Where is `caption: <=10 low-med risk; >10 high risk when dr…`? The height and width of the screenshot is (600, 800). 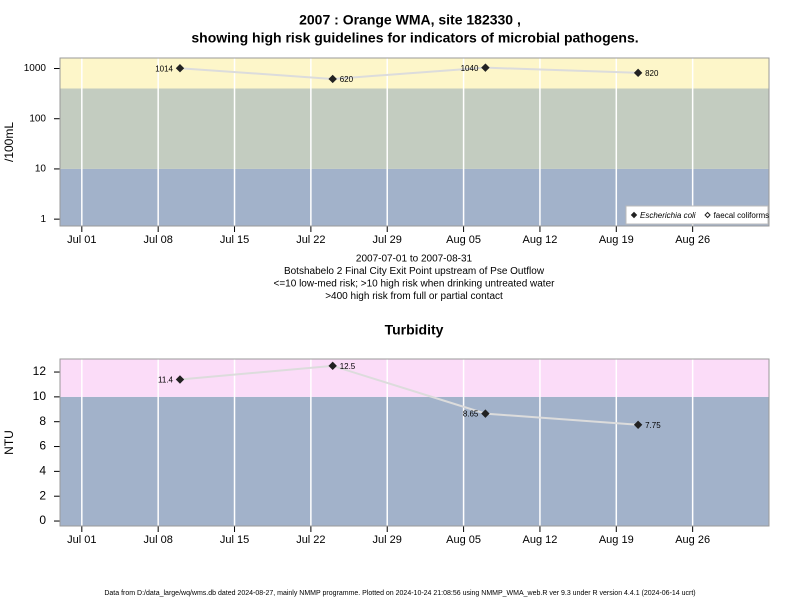
caption: <=10 low-med risk; >10 high risk when dr… is located at coordinates (415, 284).